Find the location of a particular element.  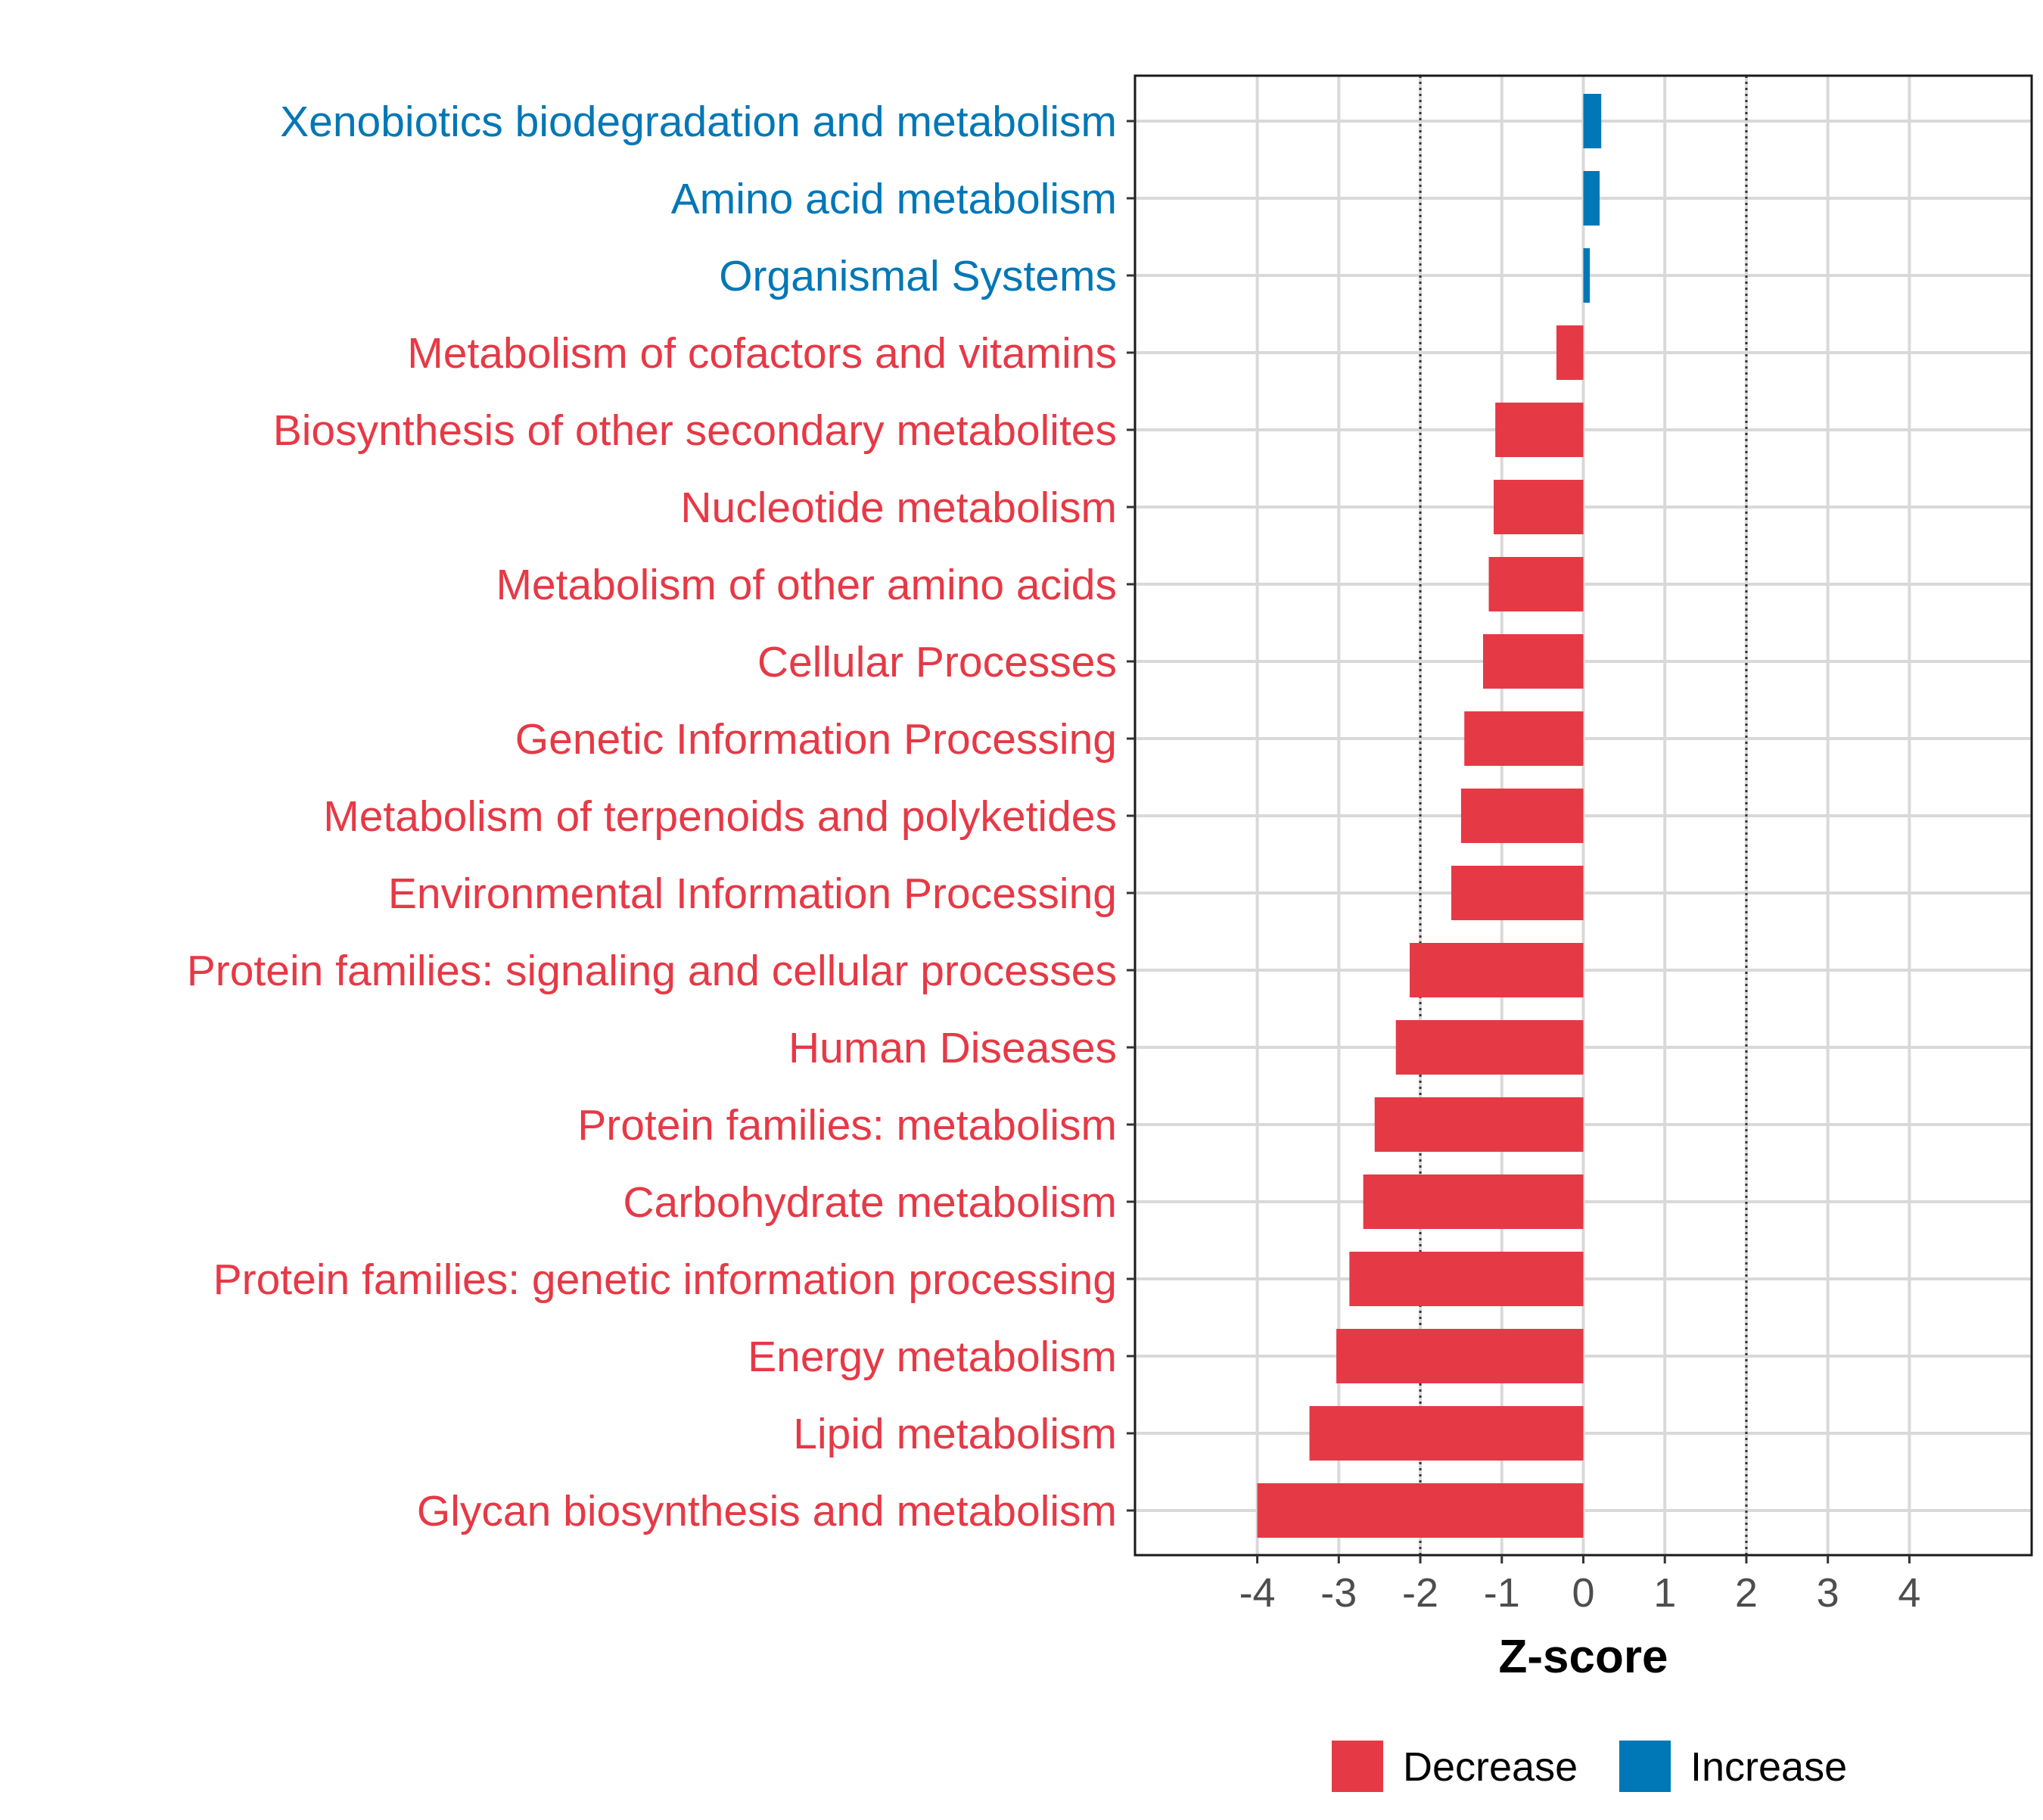

legend-label: Decrease is located at coordinates (1491, 1767).